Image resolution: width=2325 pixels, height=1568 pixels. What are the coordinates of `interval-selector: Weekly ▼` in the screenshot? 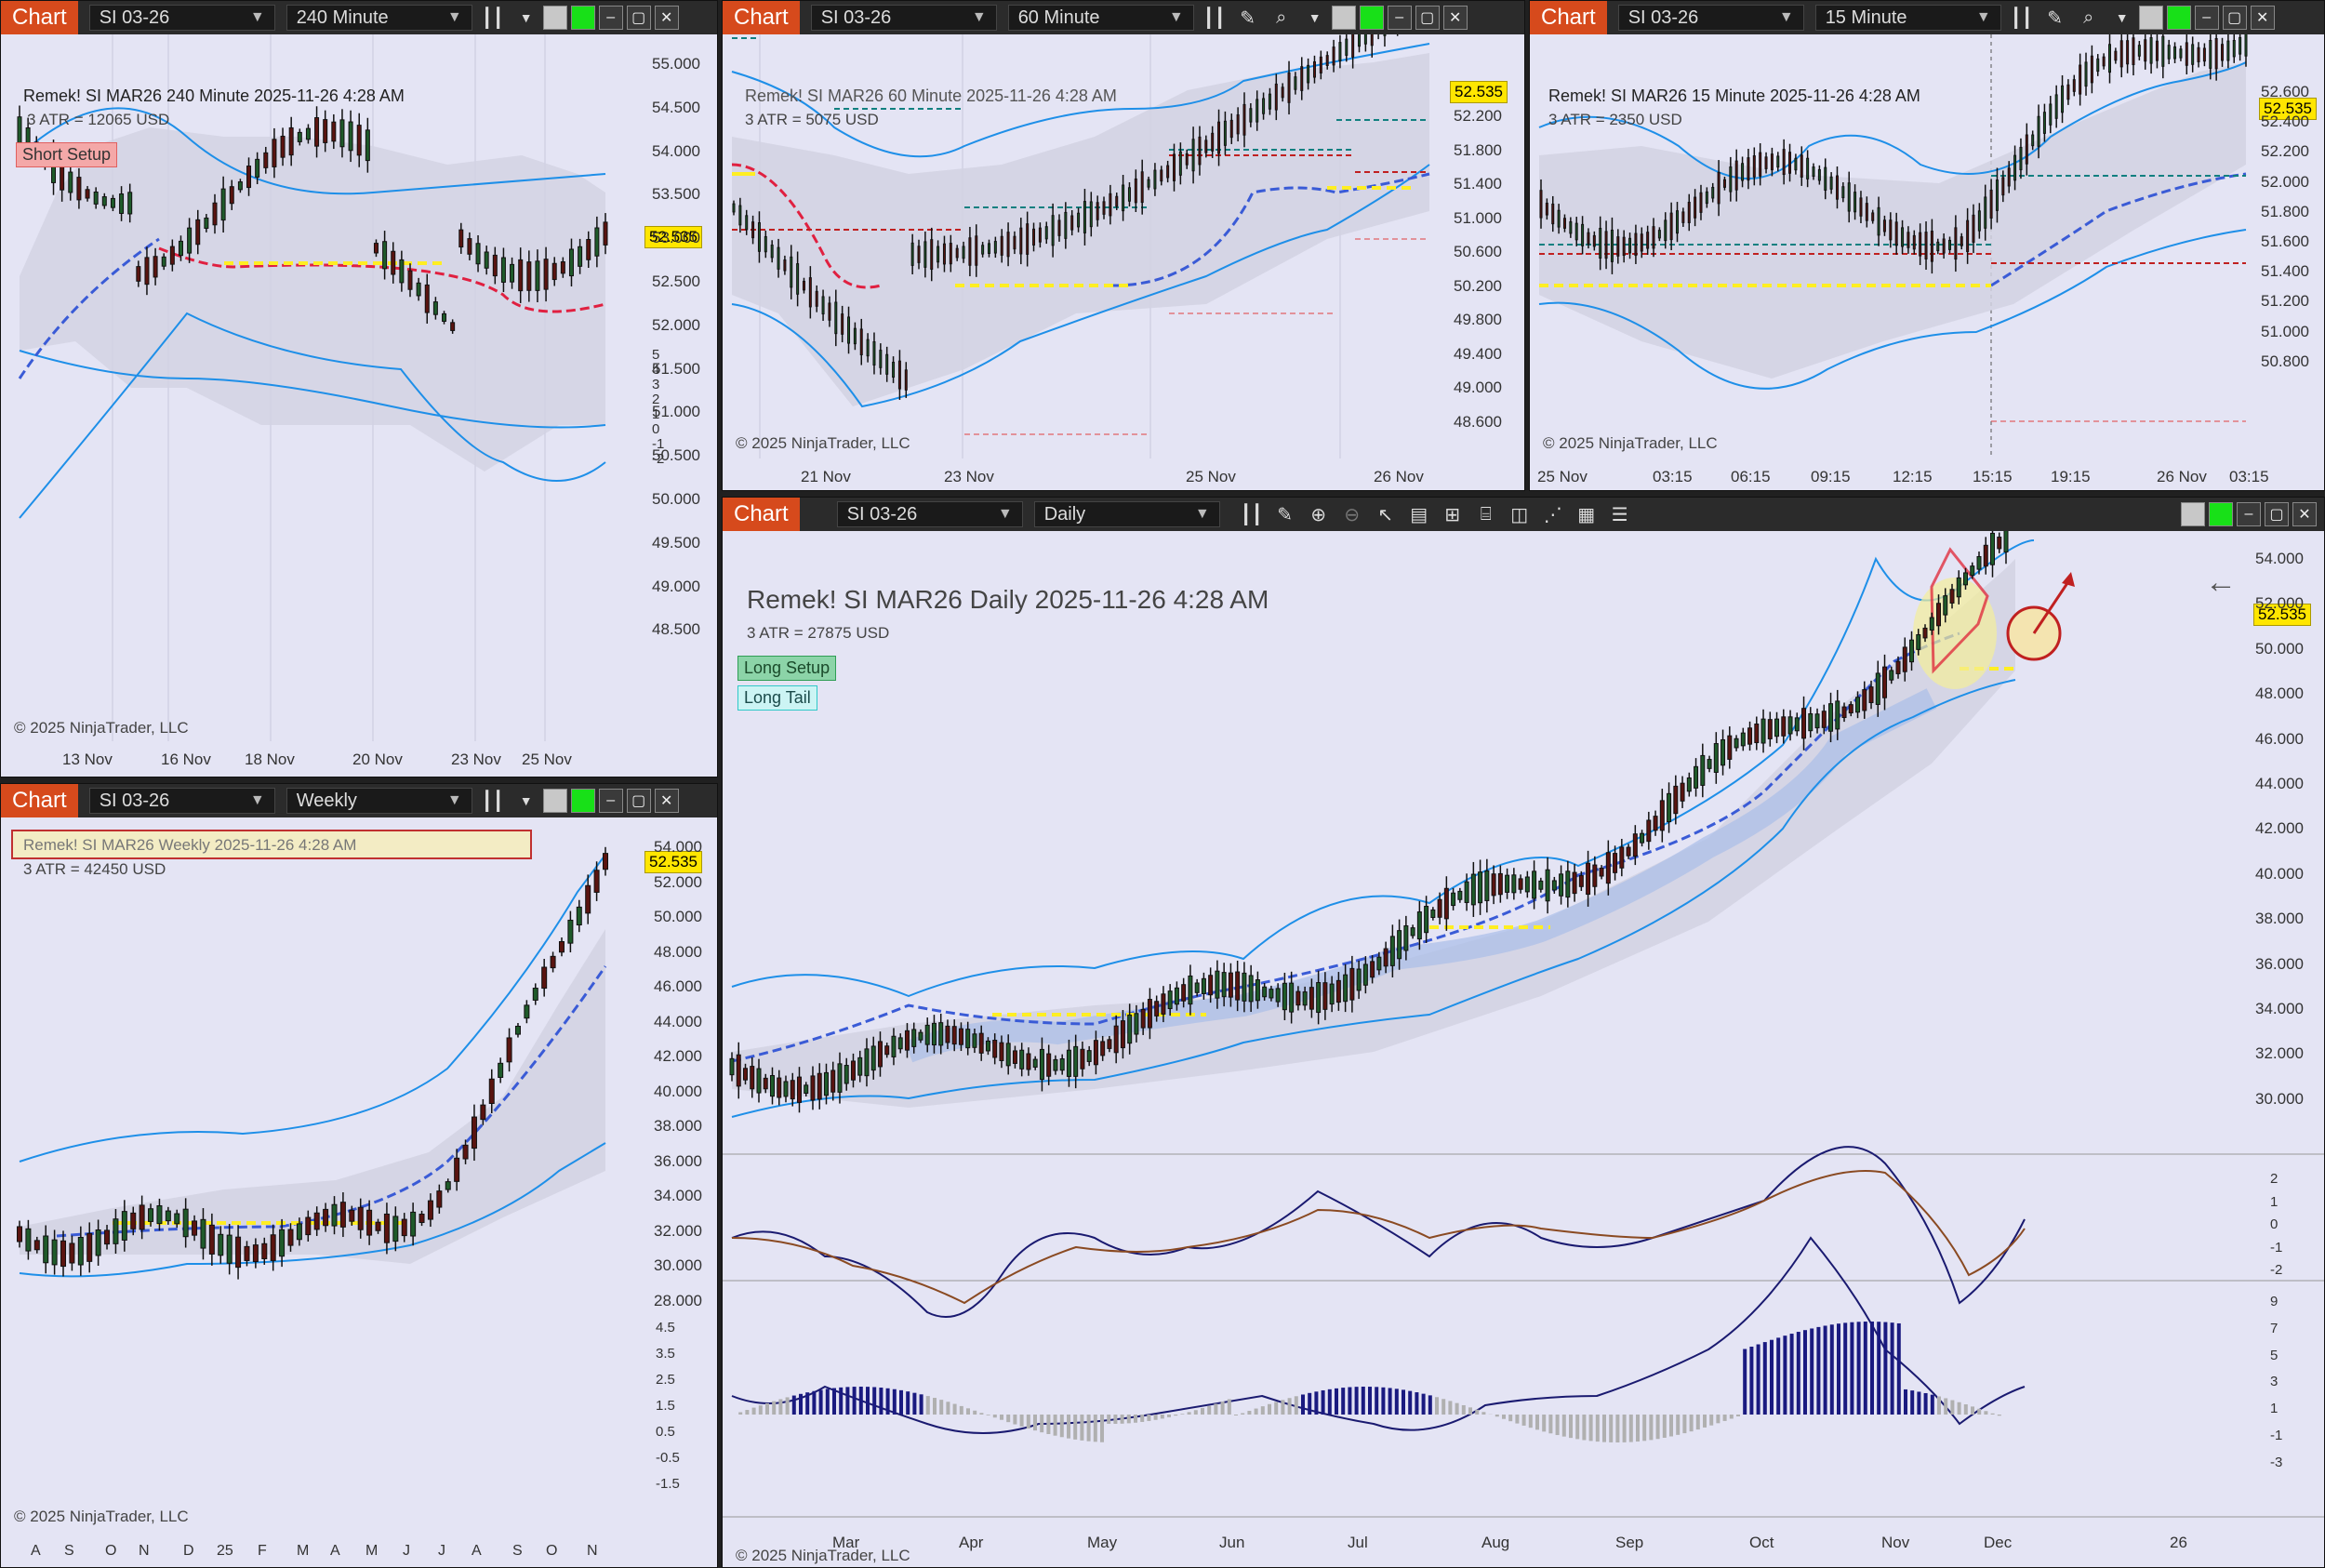 It's located at (379, 801).